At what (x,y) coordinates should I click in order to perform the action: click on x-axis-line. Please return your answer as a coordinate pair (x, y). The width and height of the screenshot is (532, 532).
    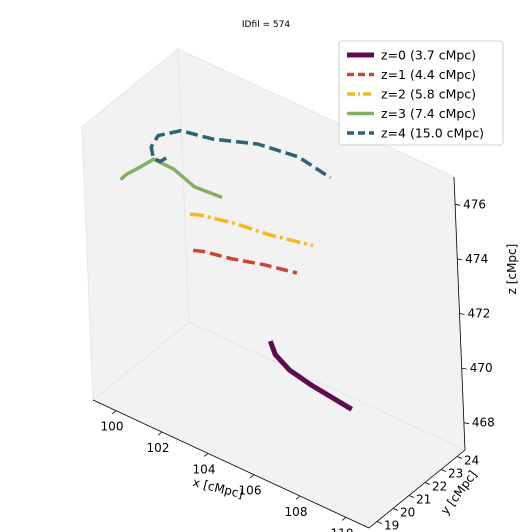
    Looking at the image, I should click on (231, 464).